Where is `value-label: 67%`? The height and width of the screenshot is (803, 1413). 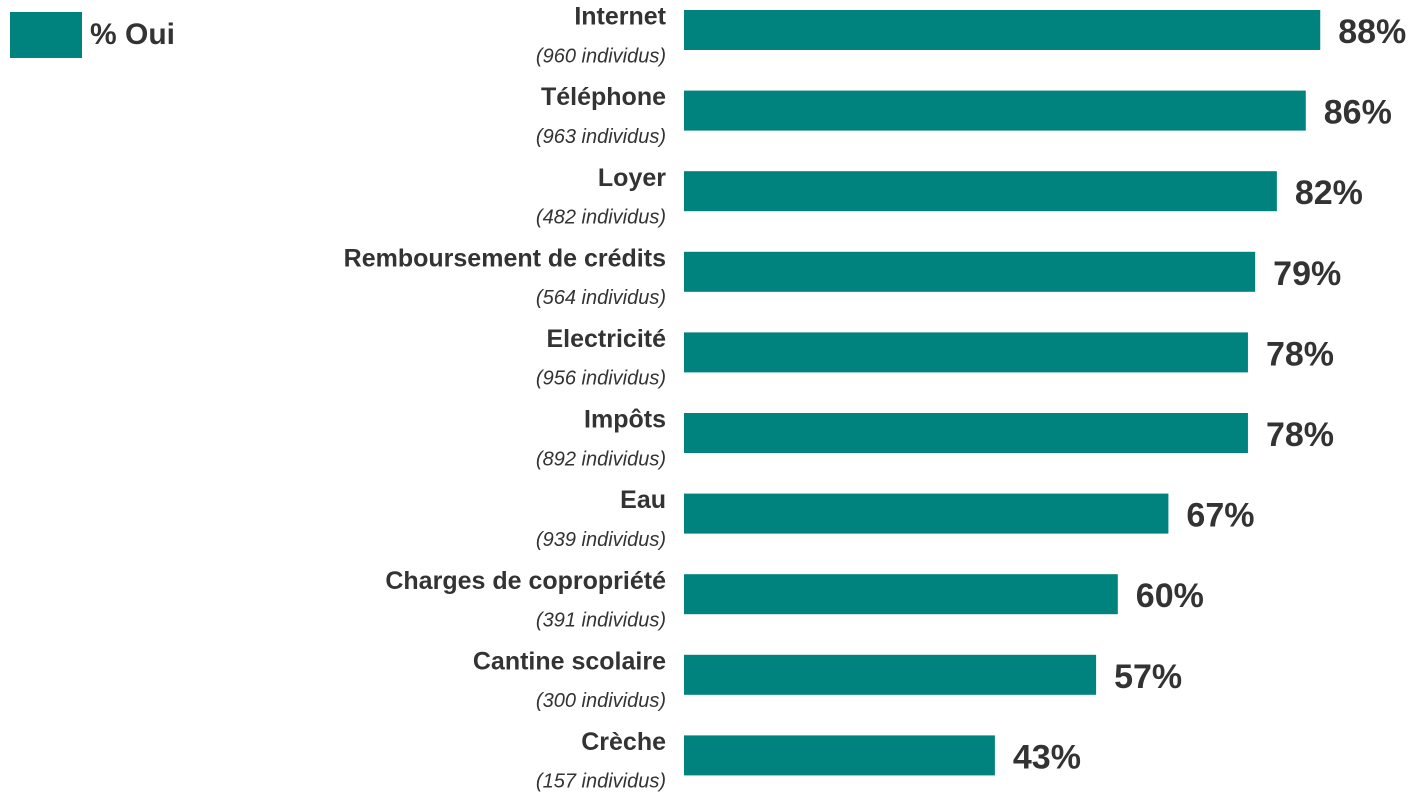 value-label: 67% is located at coordinates (1220, 516).